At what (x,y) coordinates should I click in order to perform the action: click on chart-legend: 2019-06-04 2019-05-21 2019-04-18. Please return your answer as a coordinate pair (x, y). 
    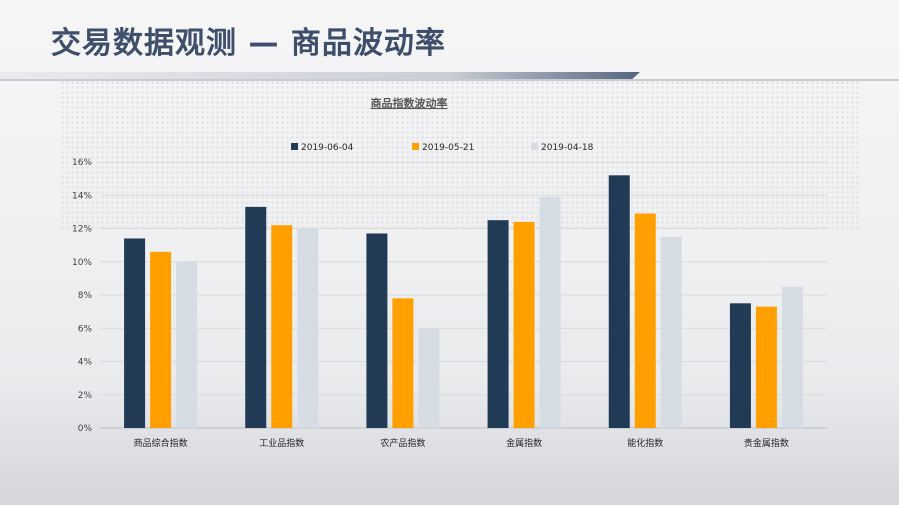
    Looking at the image, I should click on (442, 148).